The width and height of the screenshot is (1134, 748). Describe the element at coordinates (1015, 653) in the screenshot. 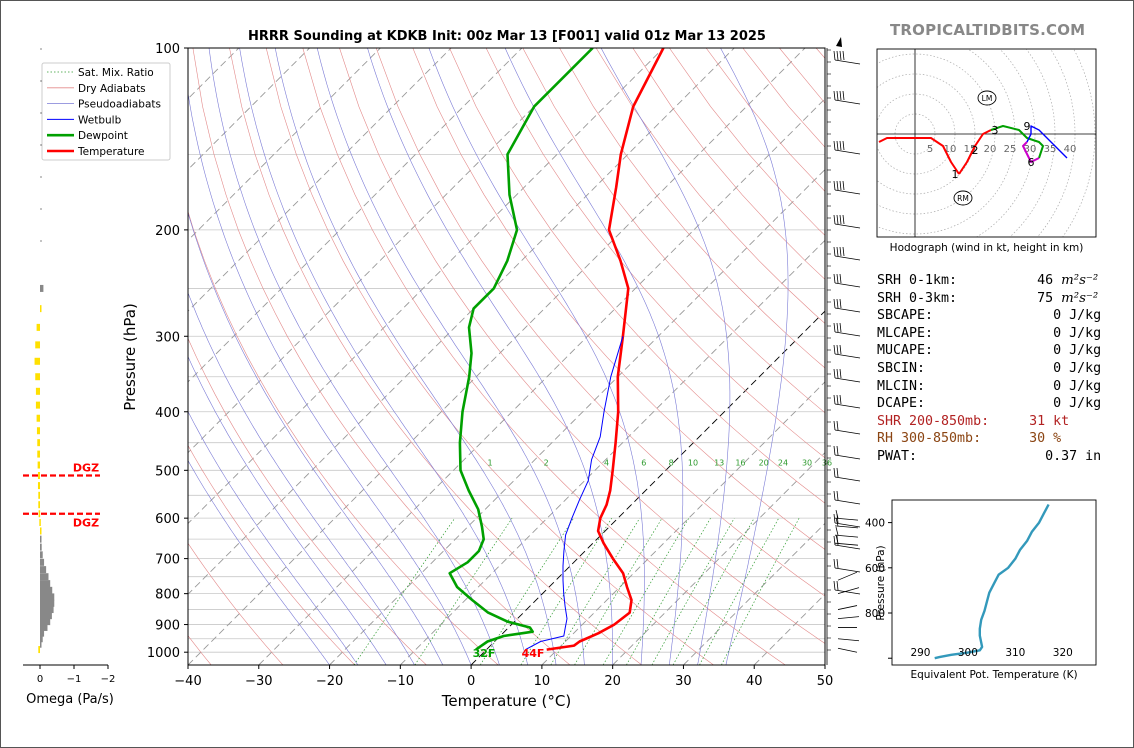

I see `theta-e-xtick-label: 310` at that location.